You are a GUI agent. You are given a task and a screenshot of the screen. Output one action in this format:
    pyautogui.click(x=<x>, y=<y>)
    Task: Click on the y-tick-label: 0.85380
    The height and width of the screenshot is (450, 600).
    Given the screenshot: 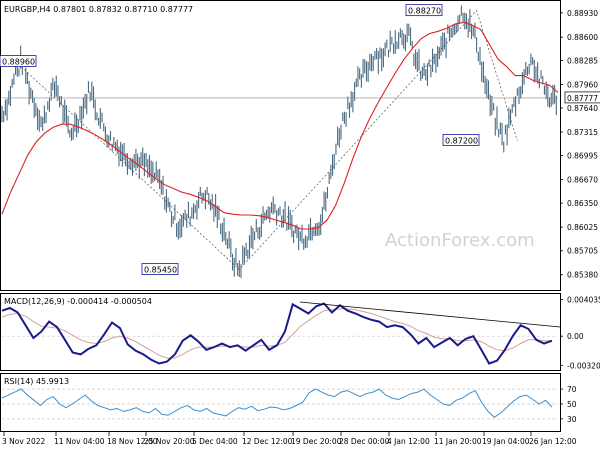 What is the action you would take?
    pyautogui.click(x=582, y=275)
    